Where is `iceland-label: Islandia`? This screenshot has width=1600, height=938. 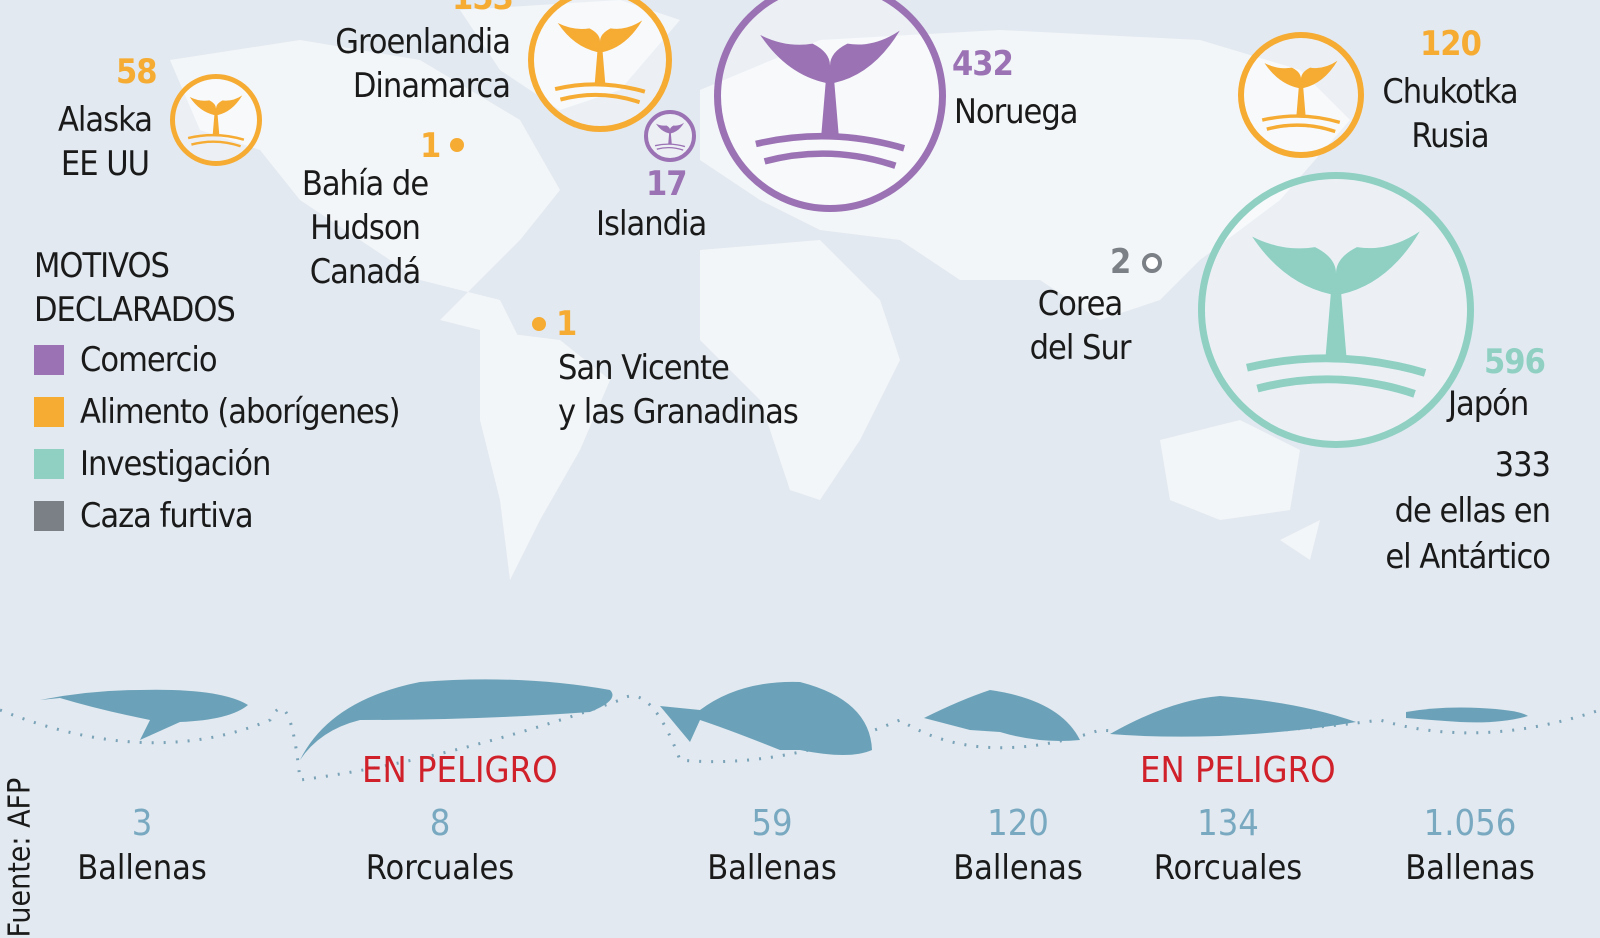
iceland-label: Islandia is located at coordinates (651, 224).